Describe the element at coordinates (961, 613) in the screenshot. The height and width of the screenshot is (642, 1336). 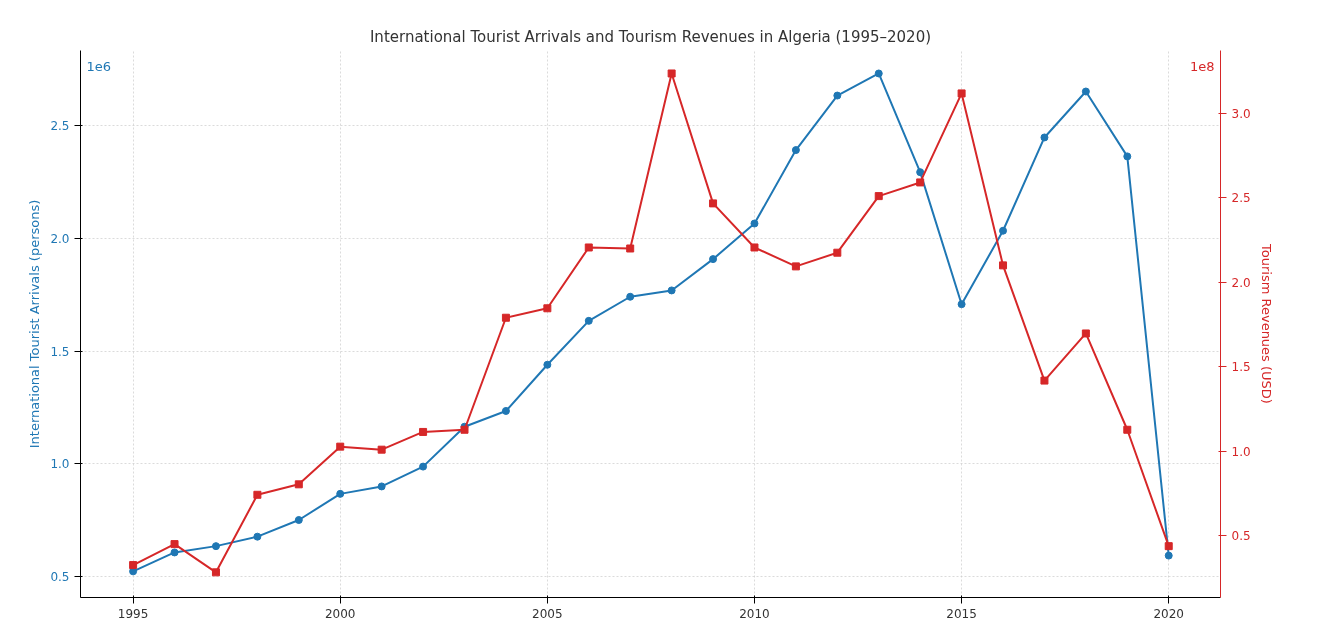
I see `x-tick-label: 2015` at that location.